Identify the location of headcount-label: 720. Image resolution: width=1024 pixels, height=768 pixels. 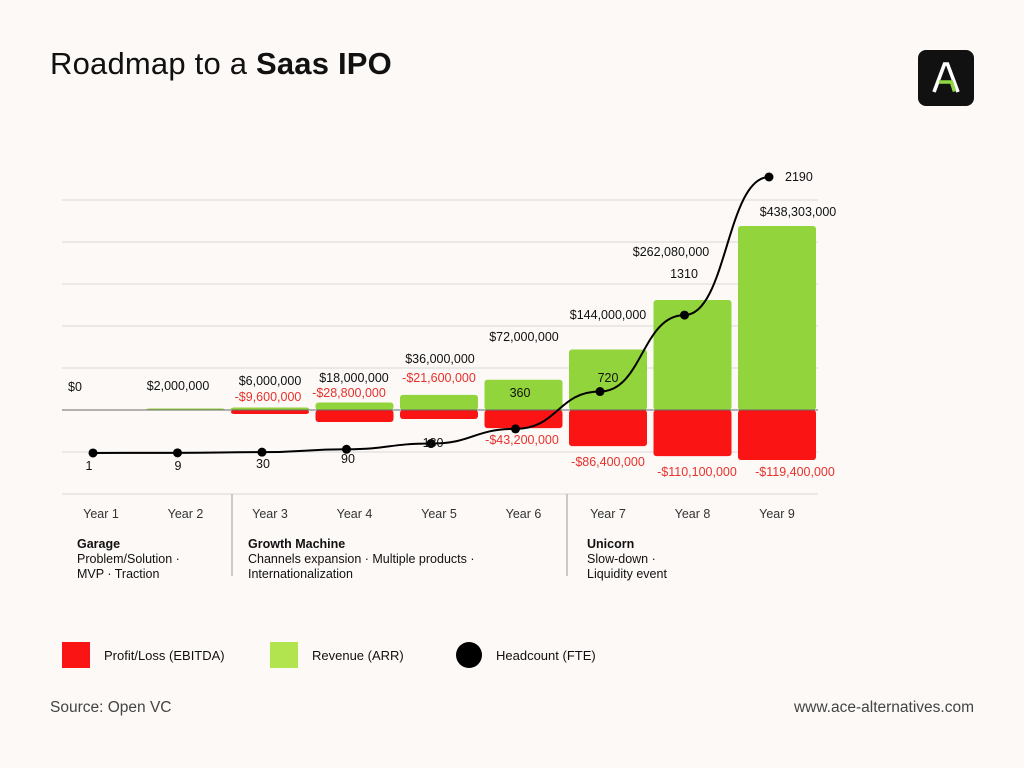
(608, 378).